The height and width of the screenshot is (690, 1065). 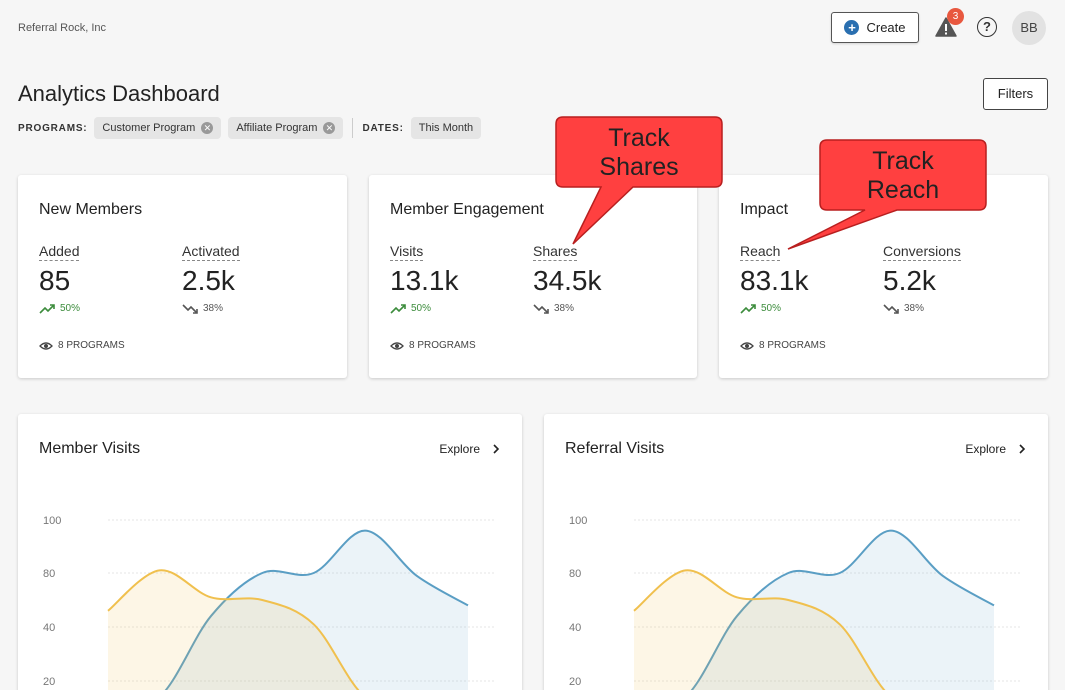 I want to click on metric-conversions: Conversions 5.2k 38%, so click(x=922, y=278).